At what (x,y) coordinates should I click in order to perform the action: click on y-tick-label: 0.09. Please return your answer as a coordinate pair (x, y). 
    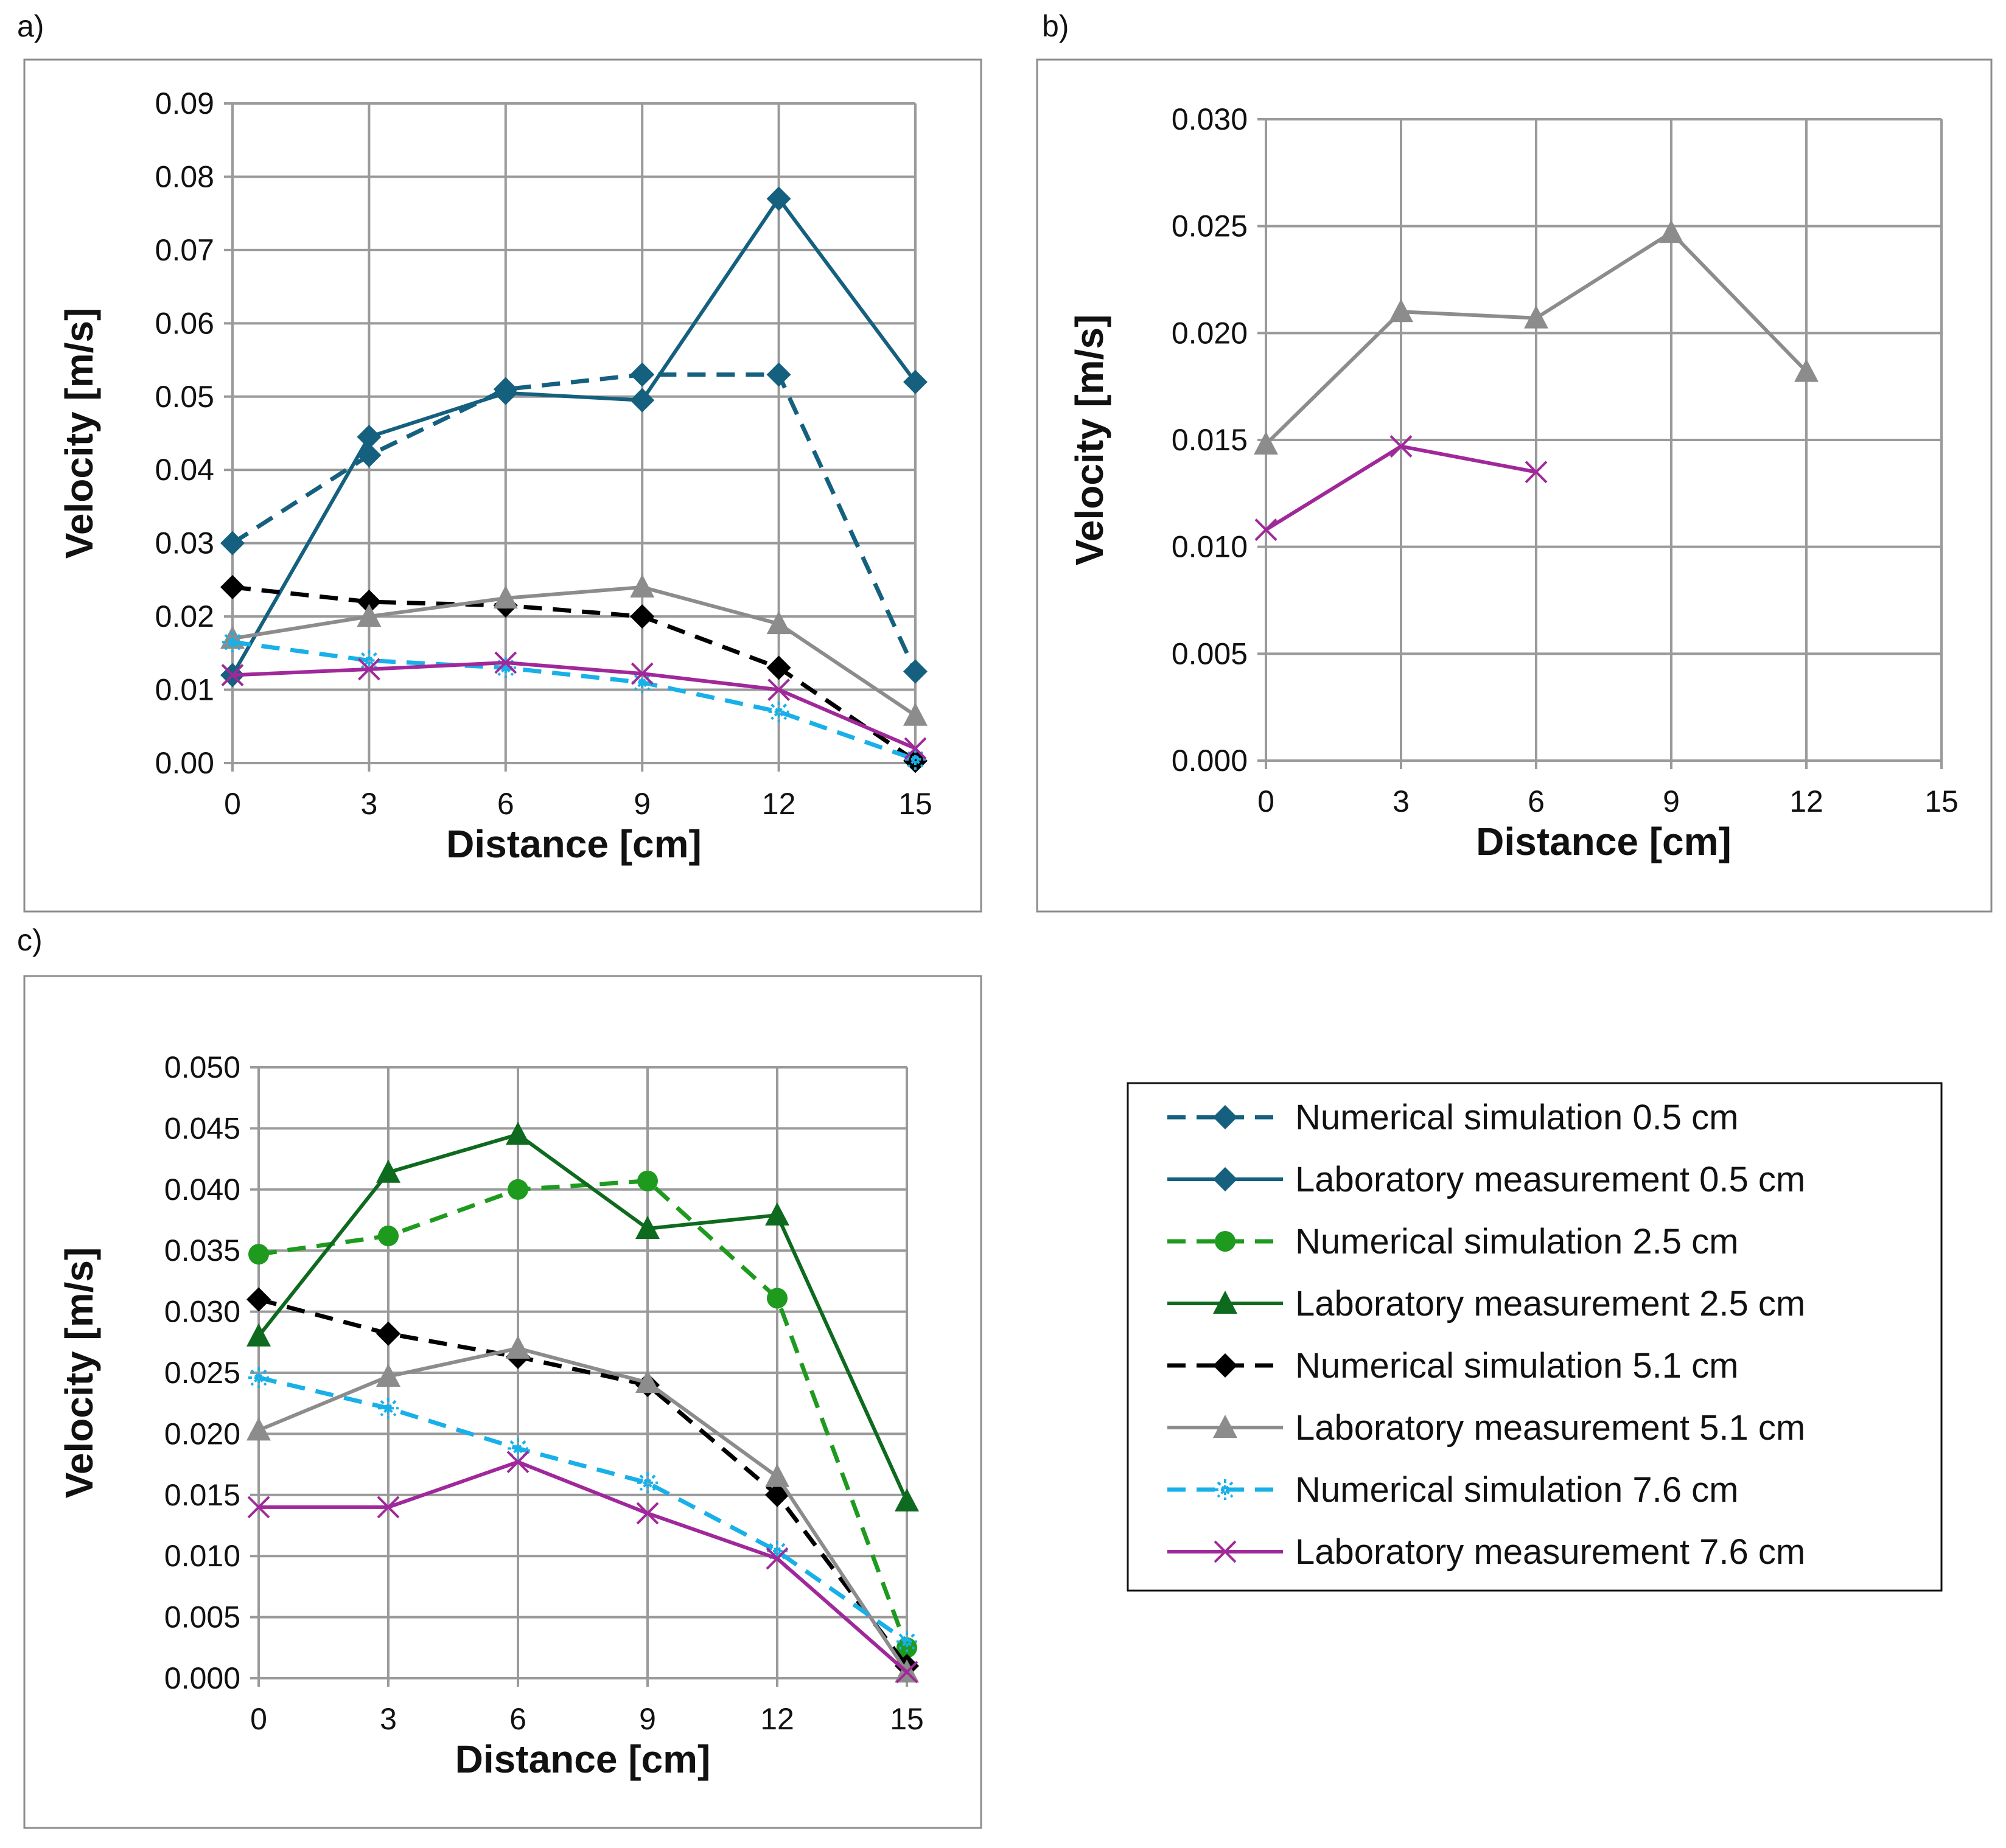
    Looking at the image, I should click on (184, 103).